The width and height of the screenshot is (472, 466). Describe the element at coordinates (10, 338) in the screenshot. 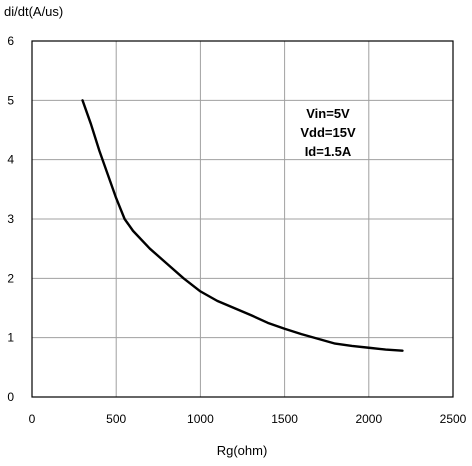

I see `y-tick-label: 1` at that location.